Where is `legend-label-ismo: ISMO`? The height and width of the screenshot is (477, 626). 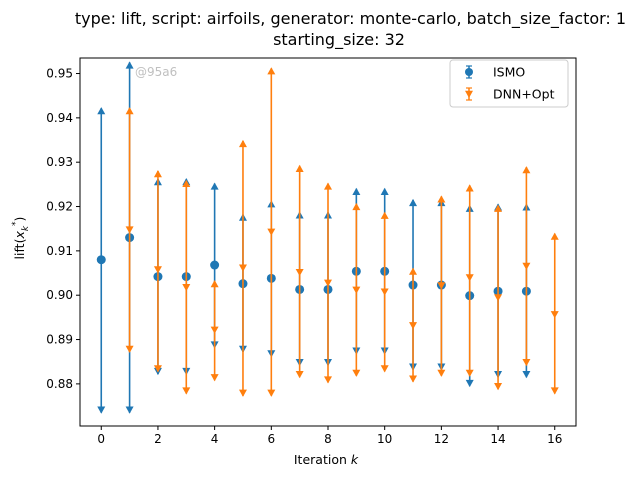
legend-label-ismo: ISMO is located at coordinates (509, 72).